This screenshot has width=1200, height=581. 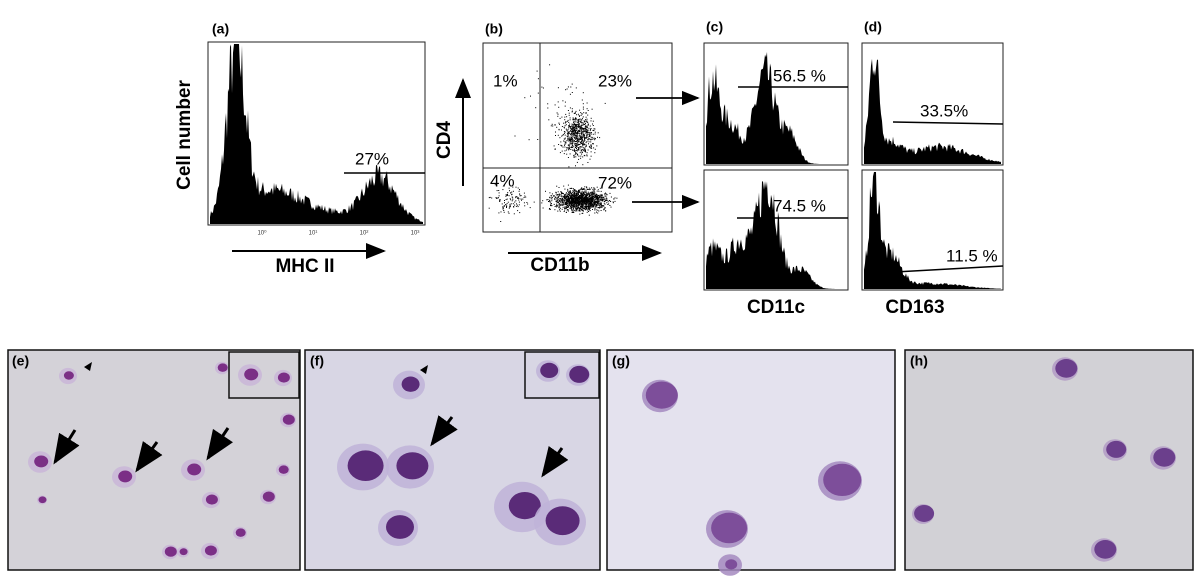 What do you see at coordinates (304, 266) in the screenshot?
I see `axis-label: MHC II` at bounding box center [304, 266].